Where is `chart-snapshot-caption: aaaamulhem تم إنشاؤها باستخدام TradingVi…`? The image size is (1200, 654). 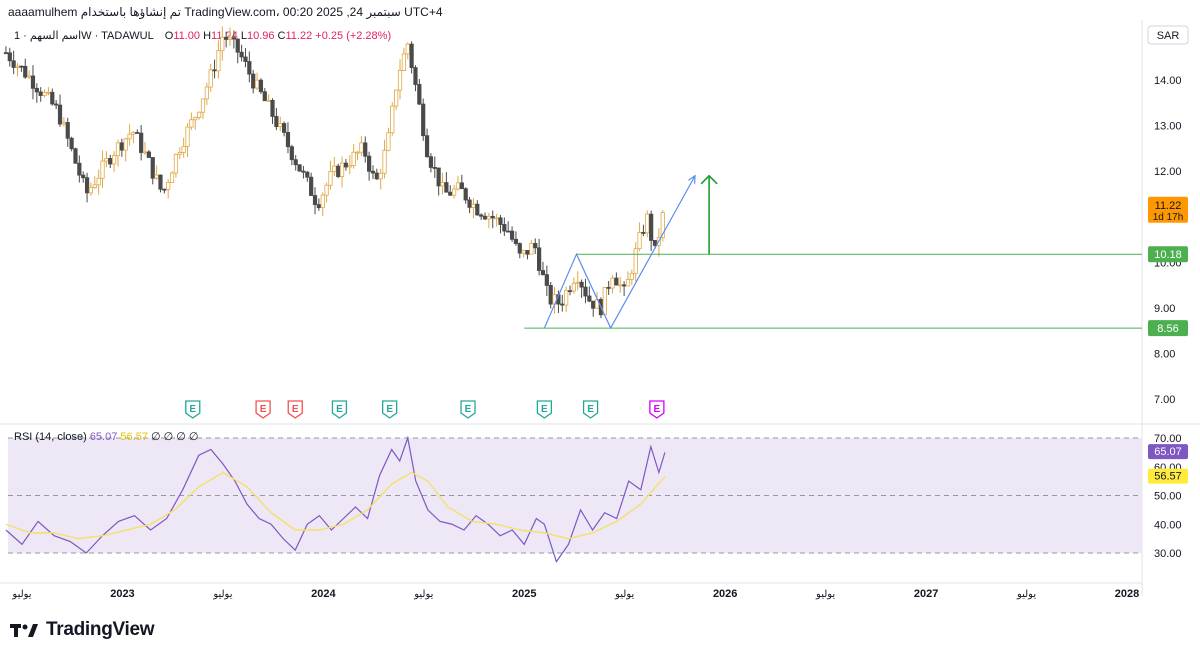
chart-snapshot-caption: aaaamulhem تم إنشاؤها باستخدام TradingVi… is located at coordinates (225, 12).